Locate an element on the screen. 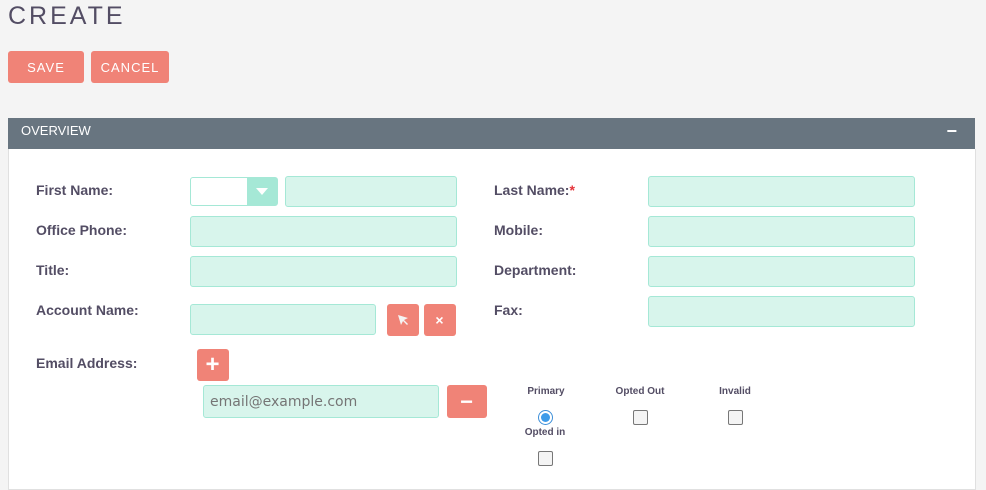 The image size is (986, 490). office-phone-label: Office Phone: is located at coordinates (82, 230).